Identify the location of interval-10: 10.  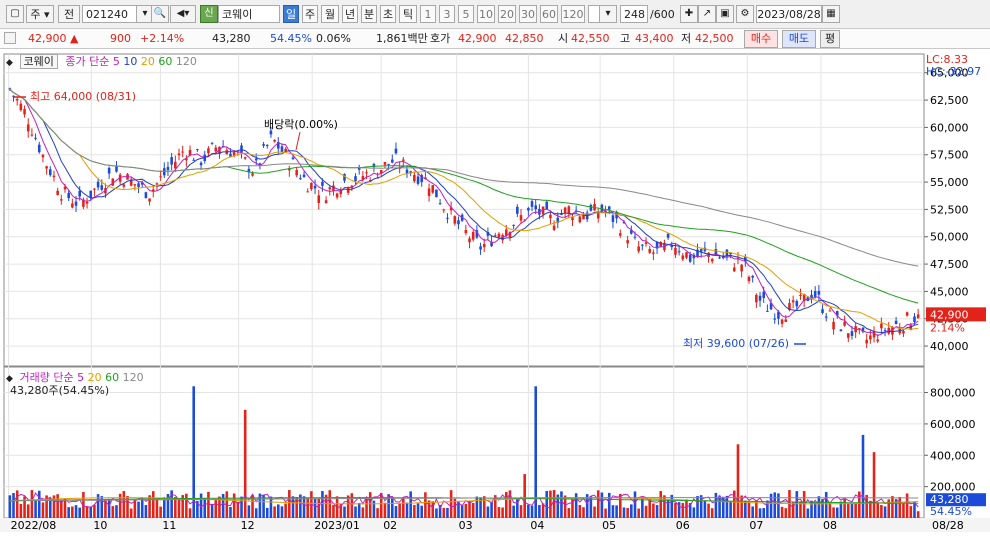
(486, 14).